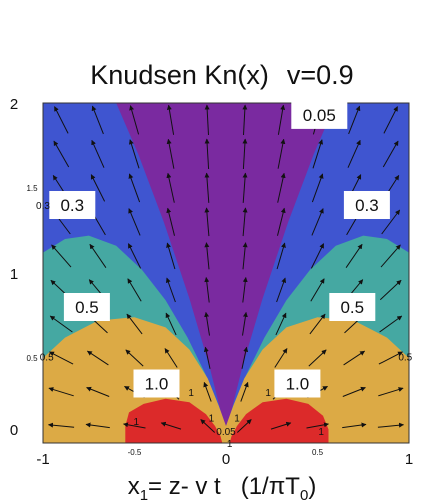 Image resolution: width=436 pixels, height=503 pixels. What do you see at coordinates (43, 206) in the screenshot?
I see `contour-edge-label-0: 0.3` at bounding box center [43, 206].